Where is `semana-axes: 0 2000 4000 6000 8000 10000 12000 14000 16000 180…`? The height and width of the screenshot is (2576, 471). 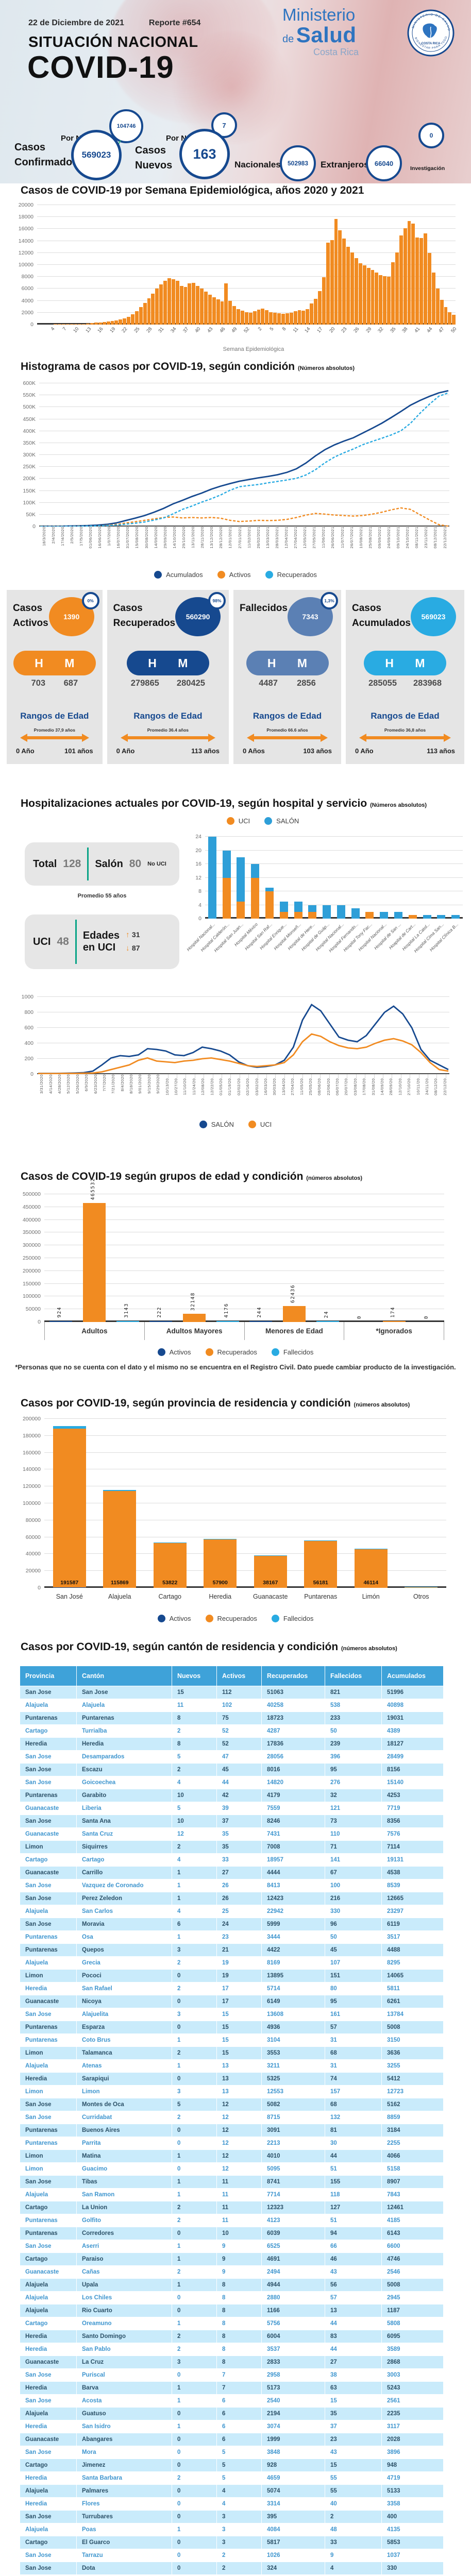 semana-axes: 0 2000 4000 6000 8000 10000 12000 14000 16000 180… is located at coordinates (240, 265).